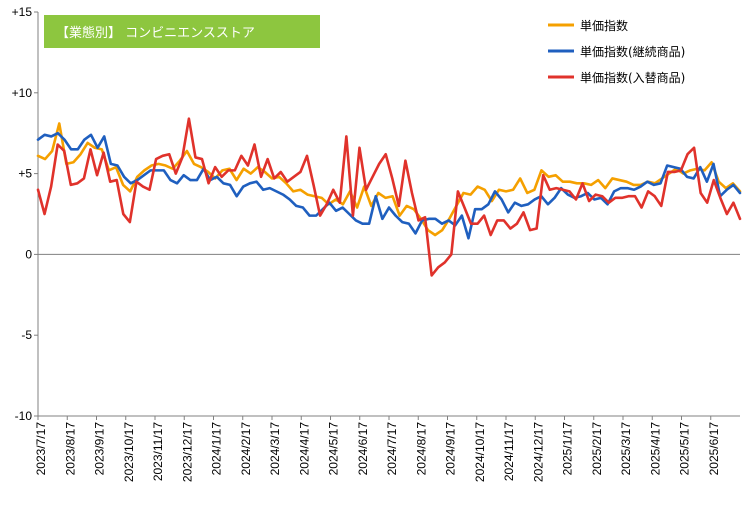 This screenshot has height=510, width=745. What do you see at coordinates (632, 51) in the screenshot?
I see `legend-label-continuing-products: 単価指数(継続商品)` at bounding box center [632, 51].